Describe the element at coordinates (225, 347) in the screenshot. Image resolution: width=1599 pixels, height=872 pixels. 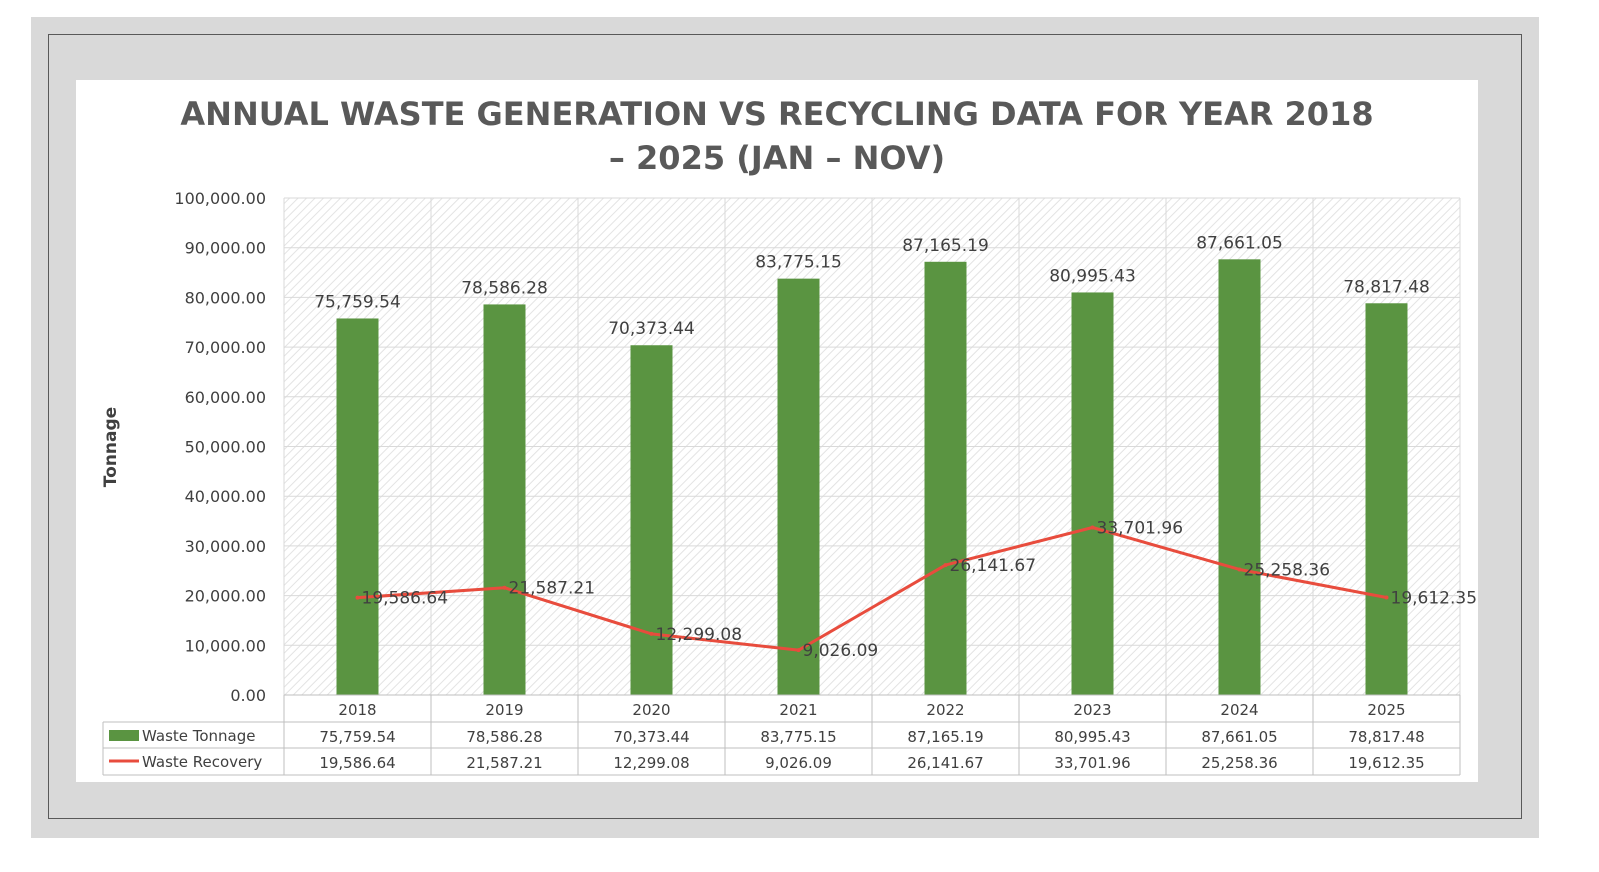
I see `y-tick-label: 70,000.00` at that location.